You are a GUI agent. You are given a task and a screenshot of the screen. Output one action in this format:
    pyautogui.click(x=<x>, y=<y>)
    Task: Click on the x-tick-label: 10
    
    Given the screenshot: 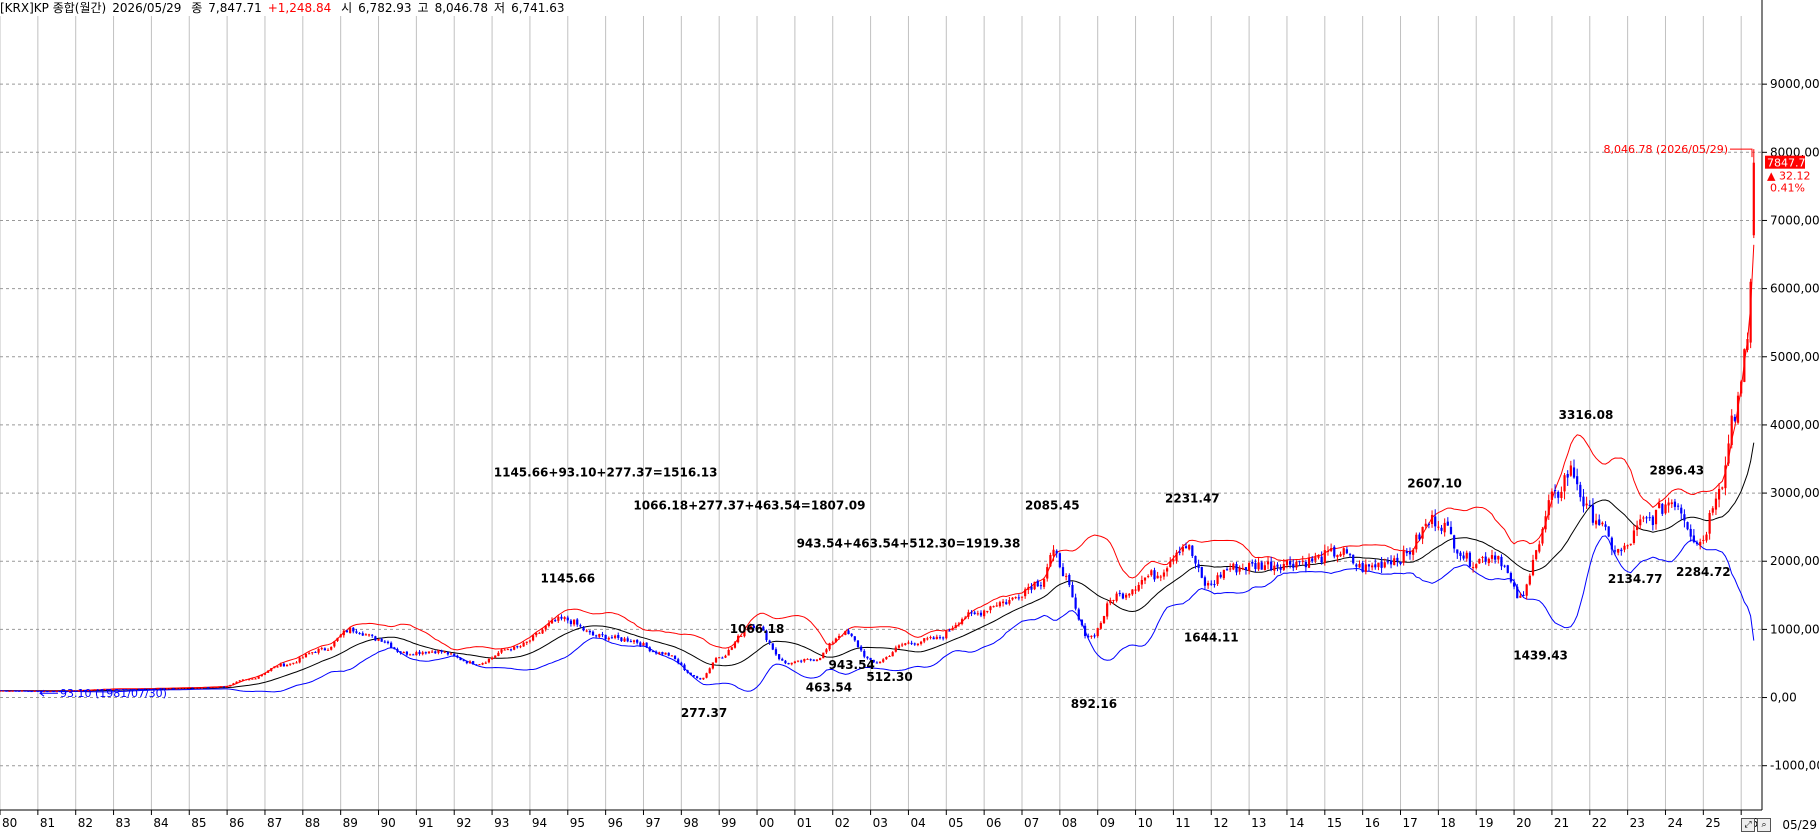 What is the action you would take?
    pyautogui.click(x=1145, y=823)
    